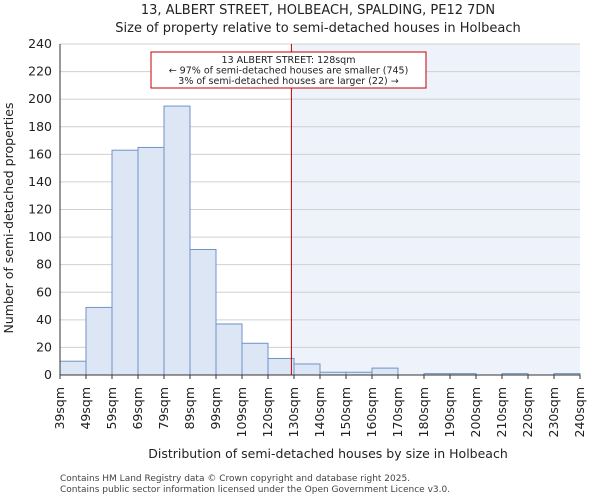  What do you see at coordinates (40, 236) in the screenshot?
I see `y-tick-label: 100` at bounding box center [40, 236].